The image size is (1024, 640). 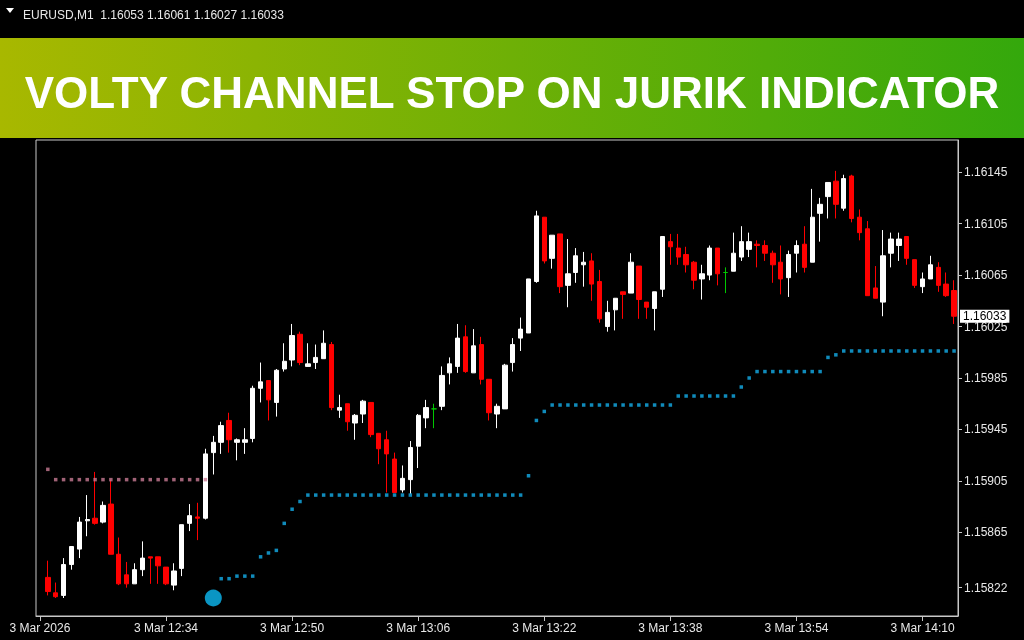 I want to click on x-tick-label: 3 Mar 13:54, so click(x=796, y=628).